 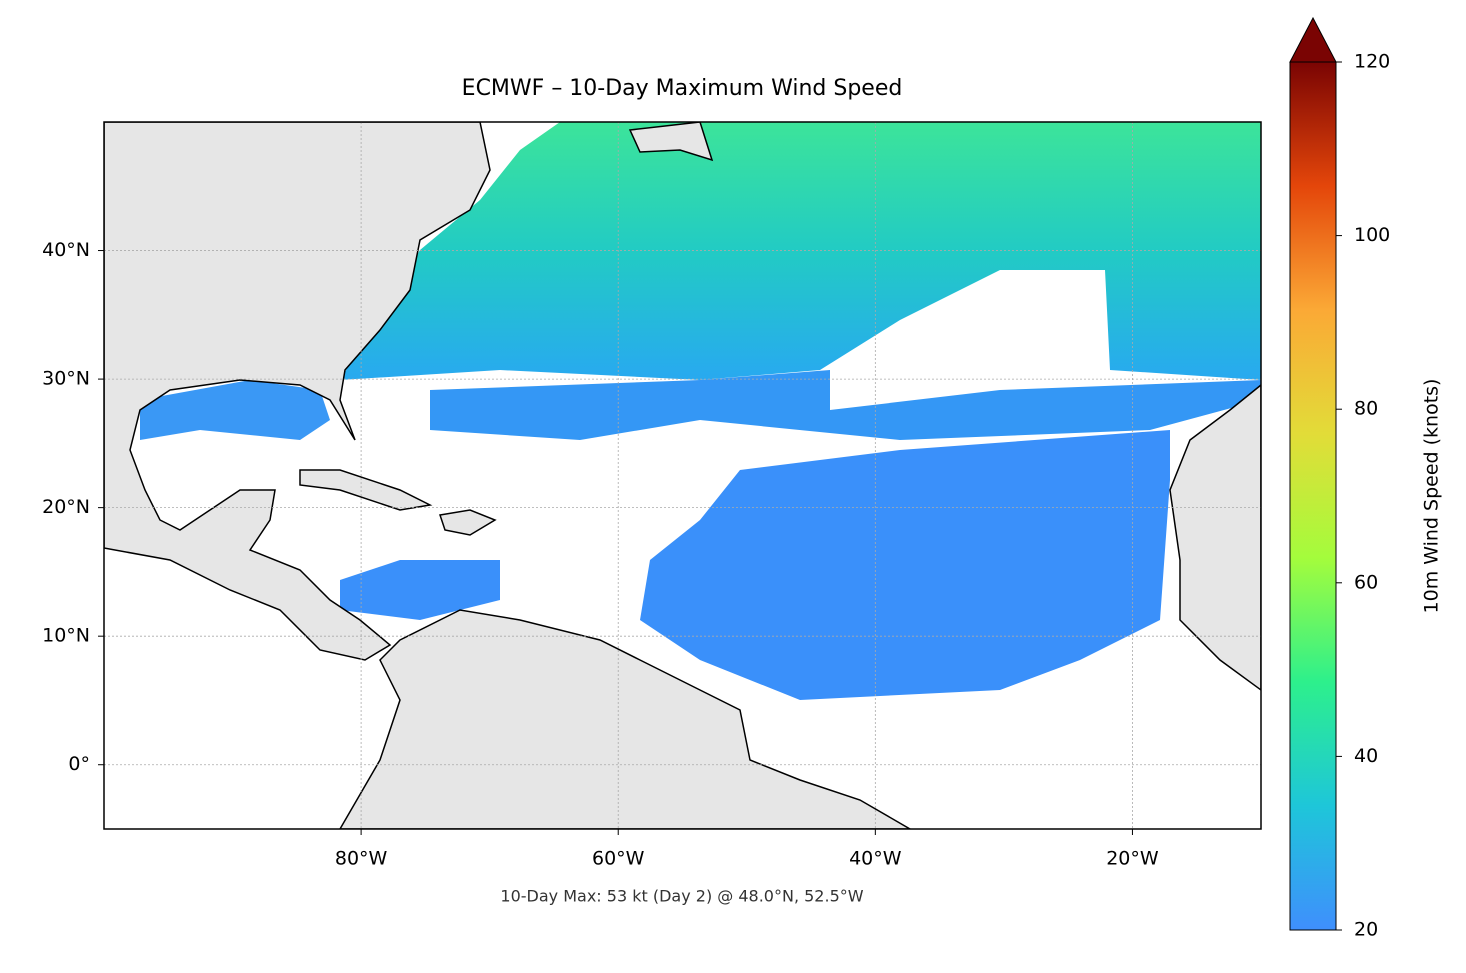 I want to click on newfoundland, so click(x=671, y=142).